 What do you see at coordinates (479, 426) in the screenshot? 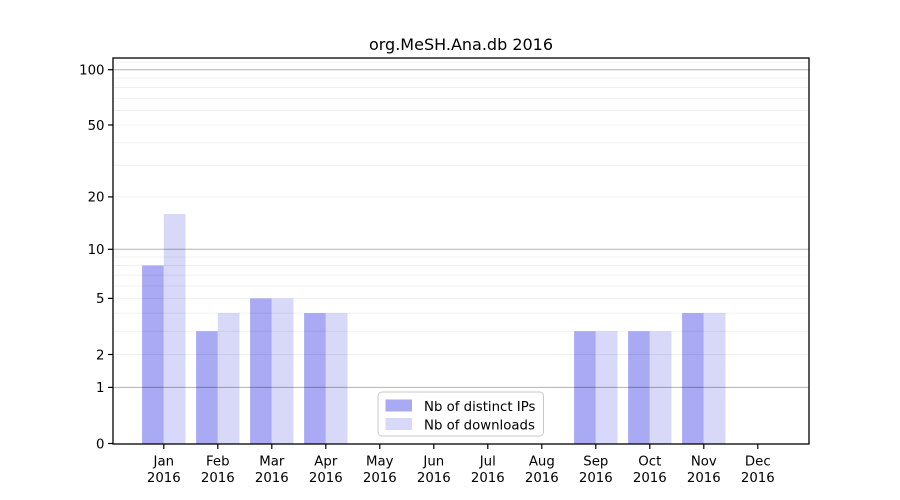
I see `legend-label-downloads: Nb of downloads` at bounding box center [479, 426].